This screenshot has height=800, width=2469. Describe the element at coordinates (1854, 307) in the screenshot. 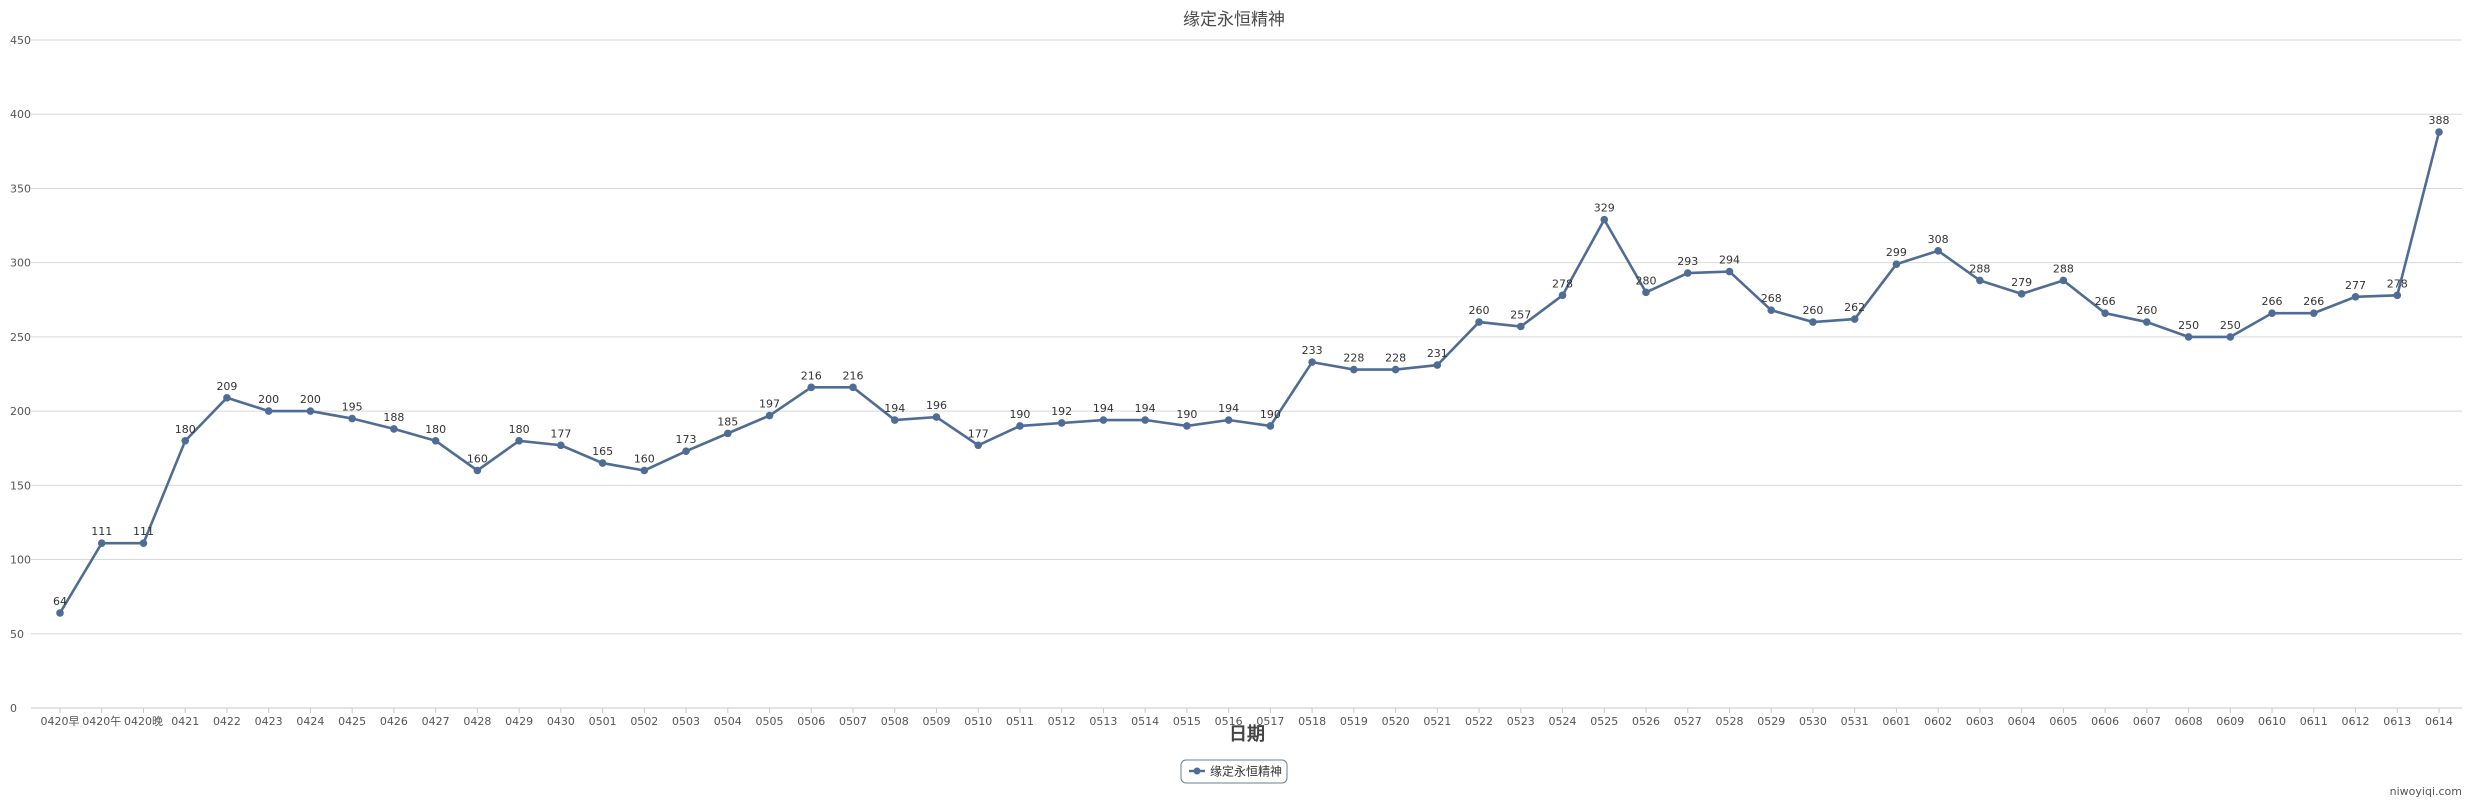

I see `data-label: 262` at that location.